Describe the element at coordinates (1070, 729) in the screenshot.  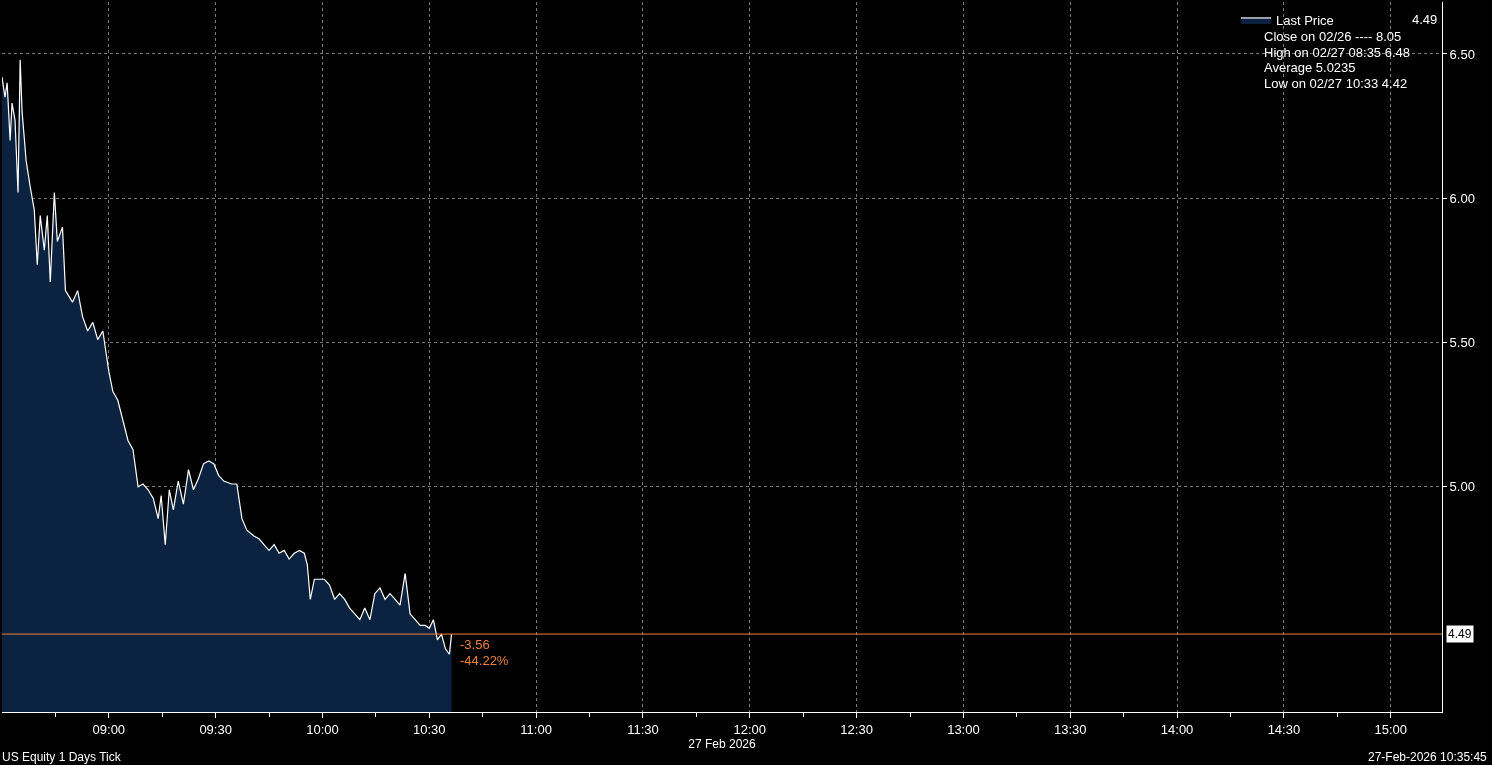
I see `x-tick-label: 13:30` at that location.